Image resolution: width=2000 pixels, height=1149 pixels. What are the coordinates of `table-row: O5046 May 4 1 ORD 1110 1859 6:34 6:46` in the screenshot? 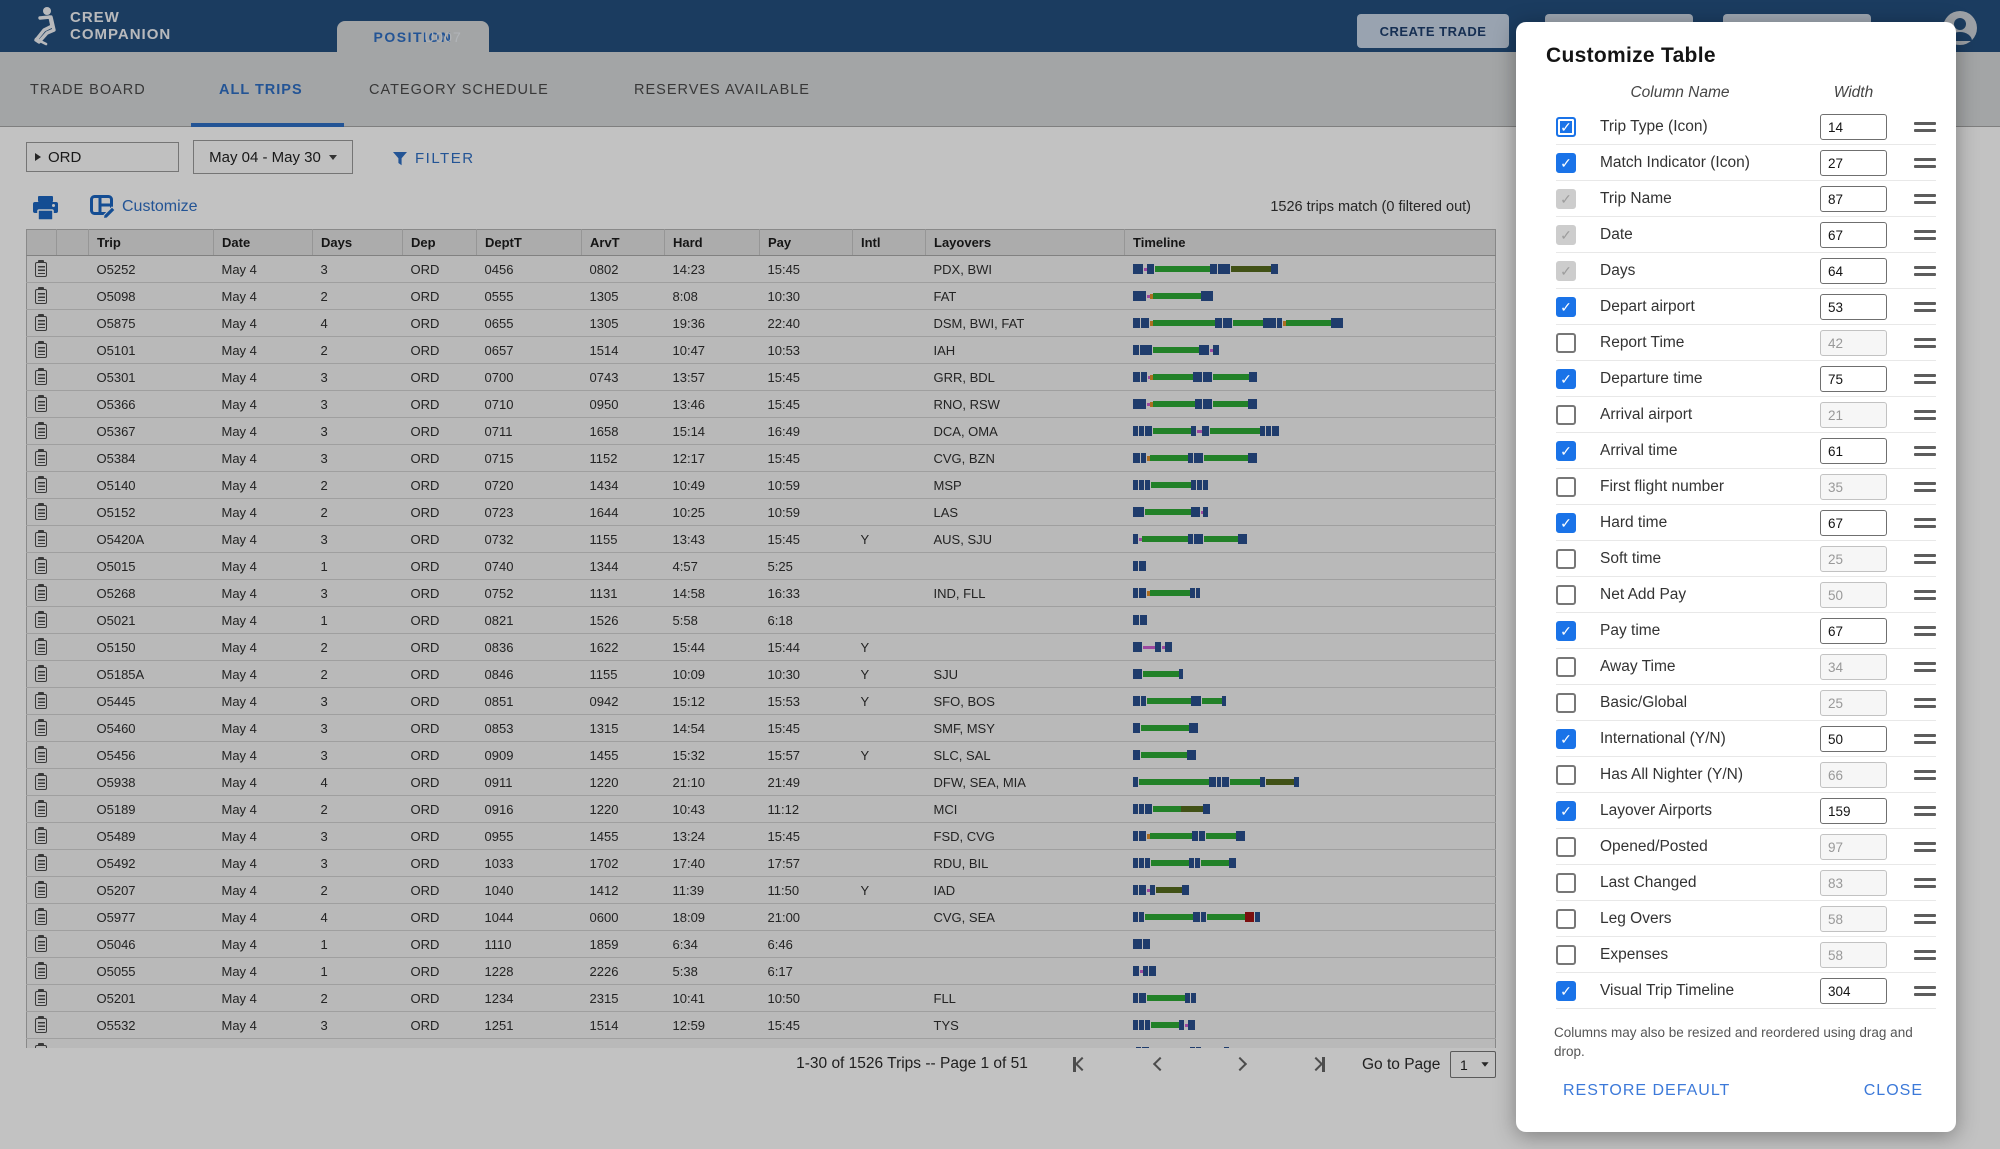 It's located at (761, 944).